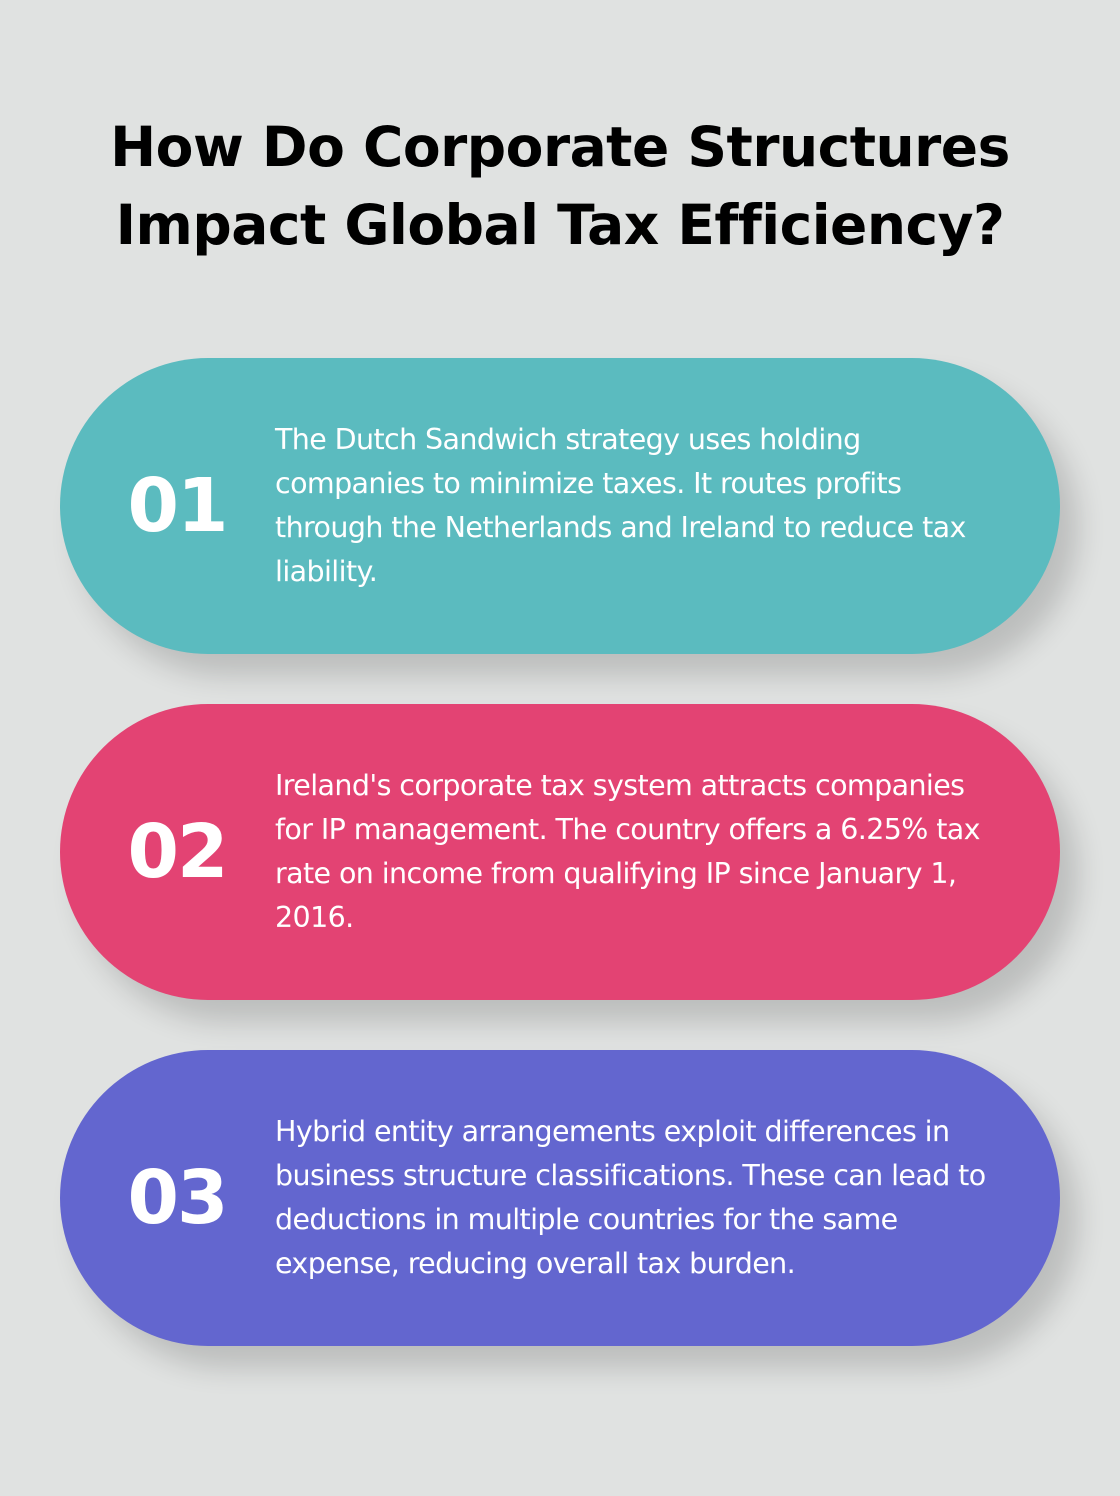 The image size is (1120, 1496). What do you see at coordinates (178, 506) in the screenshot?
I see `item-number: 01` at bounding box center [178, 506].